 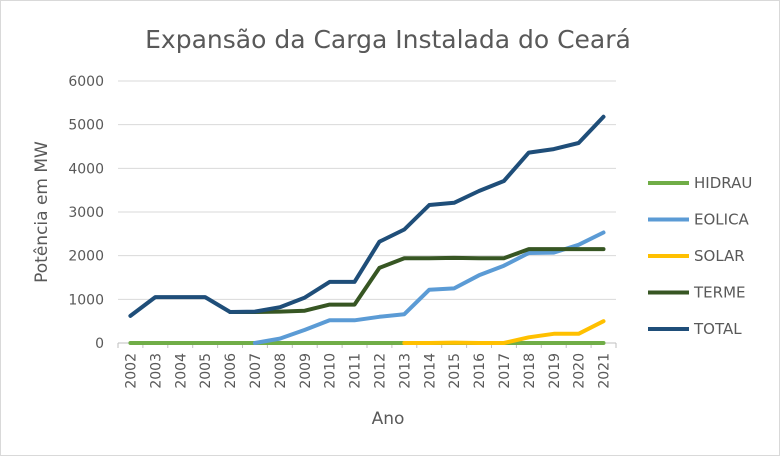 I want to click on legend: HIDRAU EOLICA SOLAR TERME TOTAL, so click(x=700, y=256).